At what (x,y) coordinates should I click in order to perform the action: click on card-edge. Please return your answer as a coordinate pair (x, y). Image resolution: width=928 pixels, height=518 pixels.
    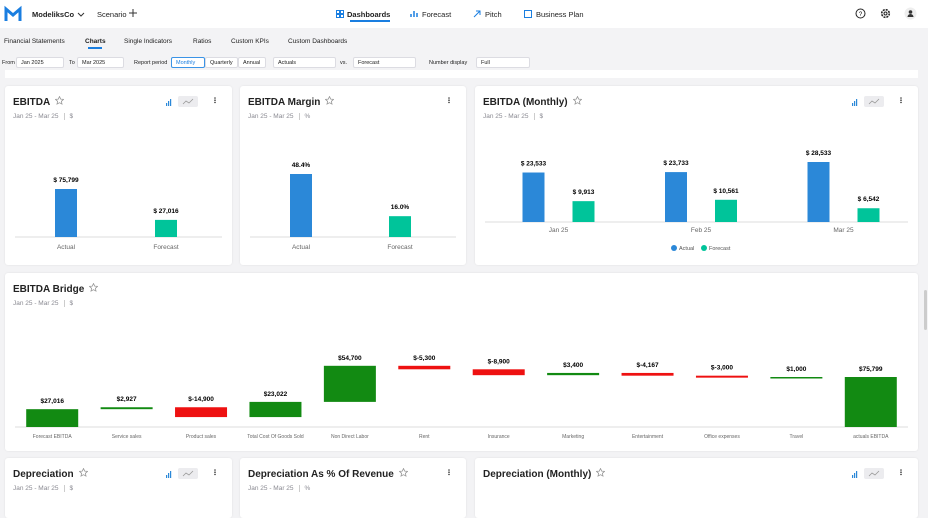
    Looking at the image, I should click on (461, 74).